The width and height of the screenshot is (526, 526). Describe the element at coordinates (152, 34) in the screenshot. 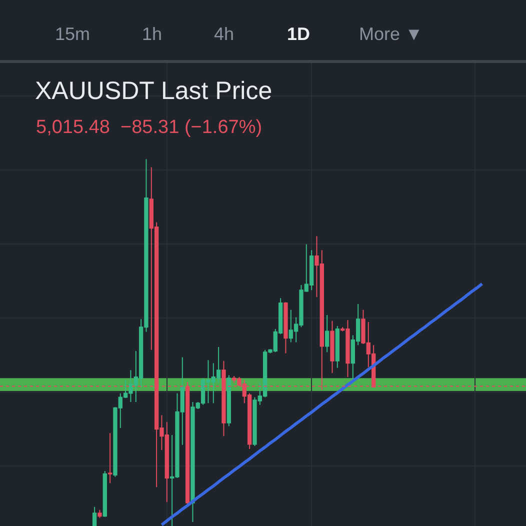

I see `text: 1h` at that location.